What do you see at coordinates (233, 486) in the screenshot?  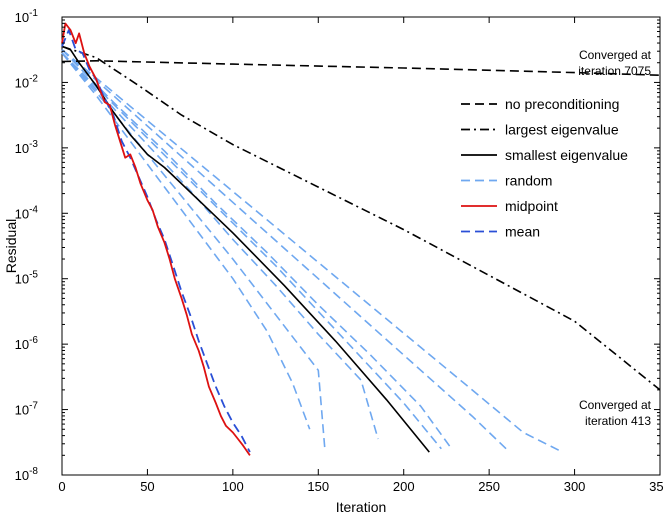 I see `x-tick-label: 100` at bounding box center [233, 486].